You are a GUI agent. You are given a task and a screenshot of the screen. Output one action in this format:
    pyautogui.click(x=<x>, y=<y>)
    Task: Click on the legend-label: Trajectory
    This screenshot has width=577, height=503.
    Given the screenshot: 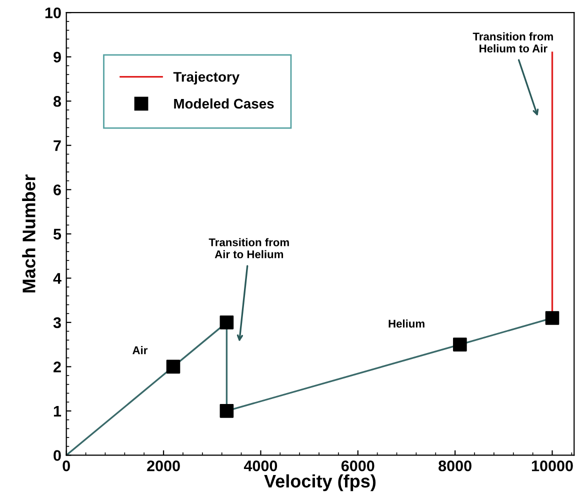 What is the action you would take?
    pyautogui.click(x=206, y=78)
    